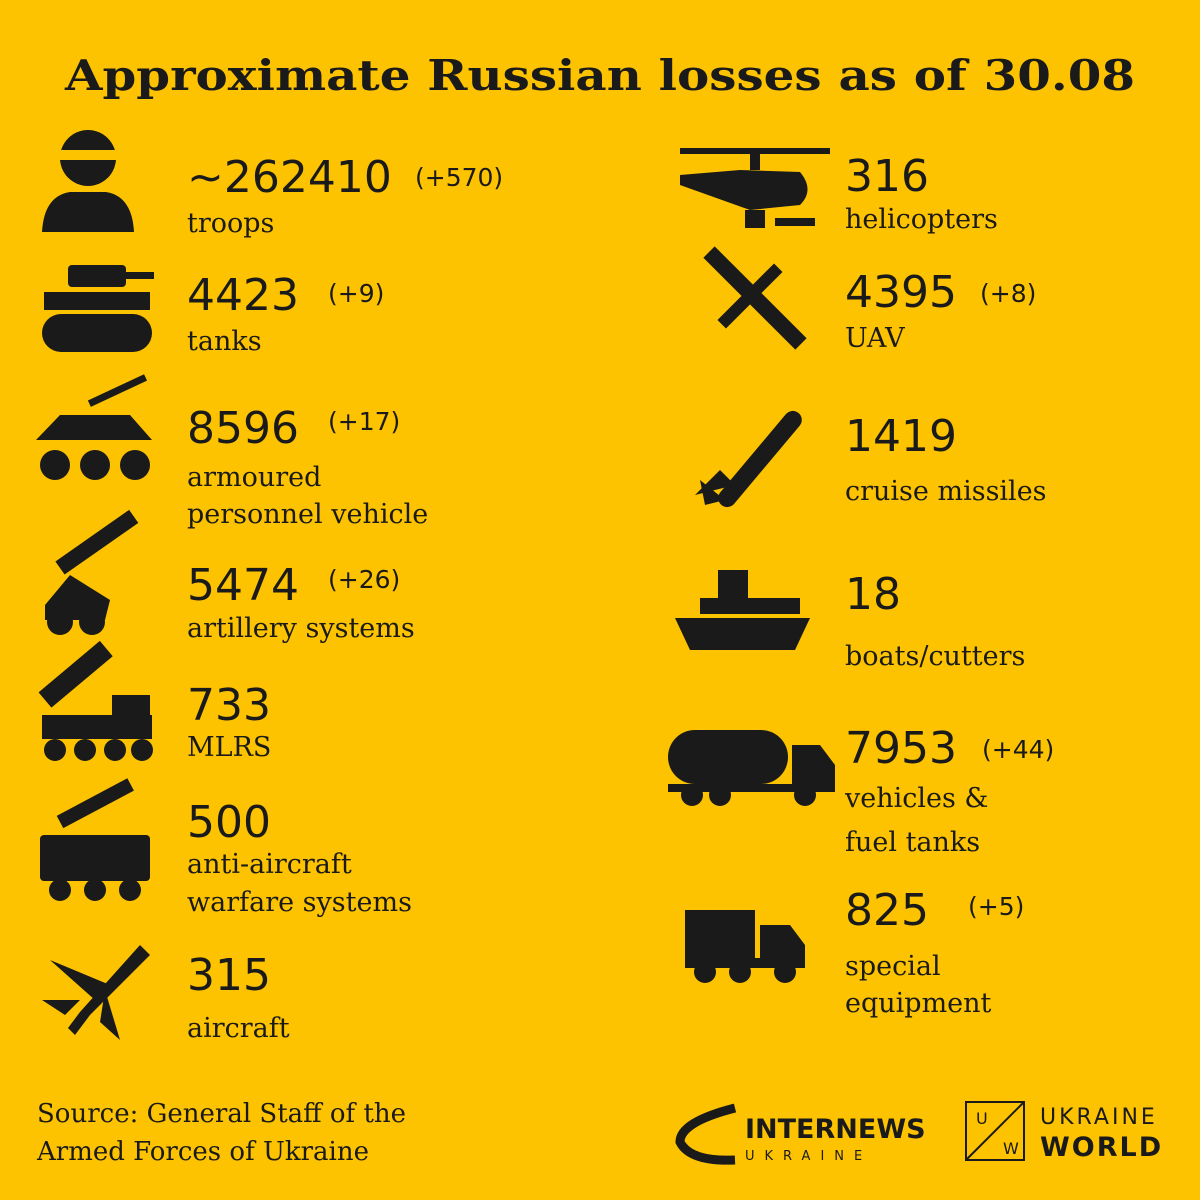 The height and width of the screenshot is (1200, 1200). Describe the element at coordinates (873, 594) in the screenshot. I see `item-value: 18` at that location.